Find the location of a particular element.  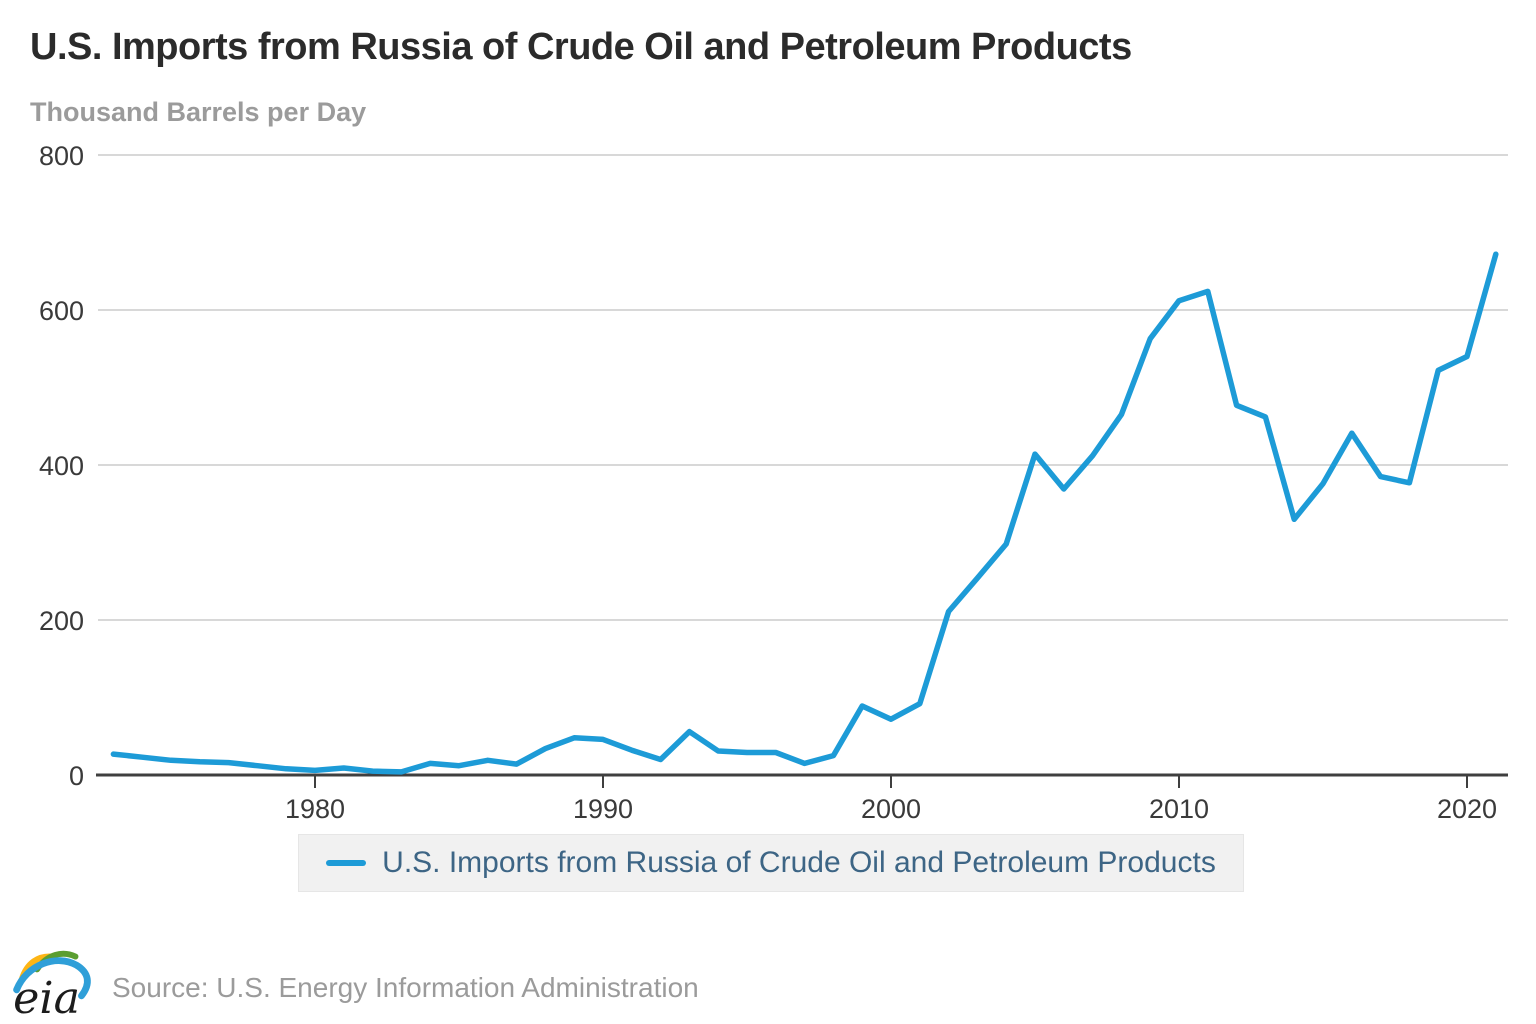

eia-logo: eia is located at coordinates (52, 984).